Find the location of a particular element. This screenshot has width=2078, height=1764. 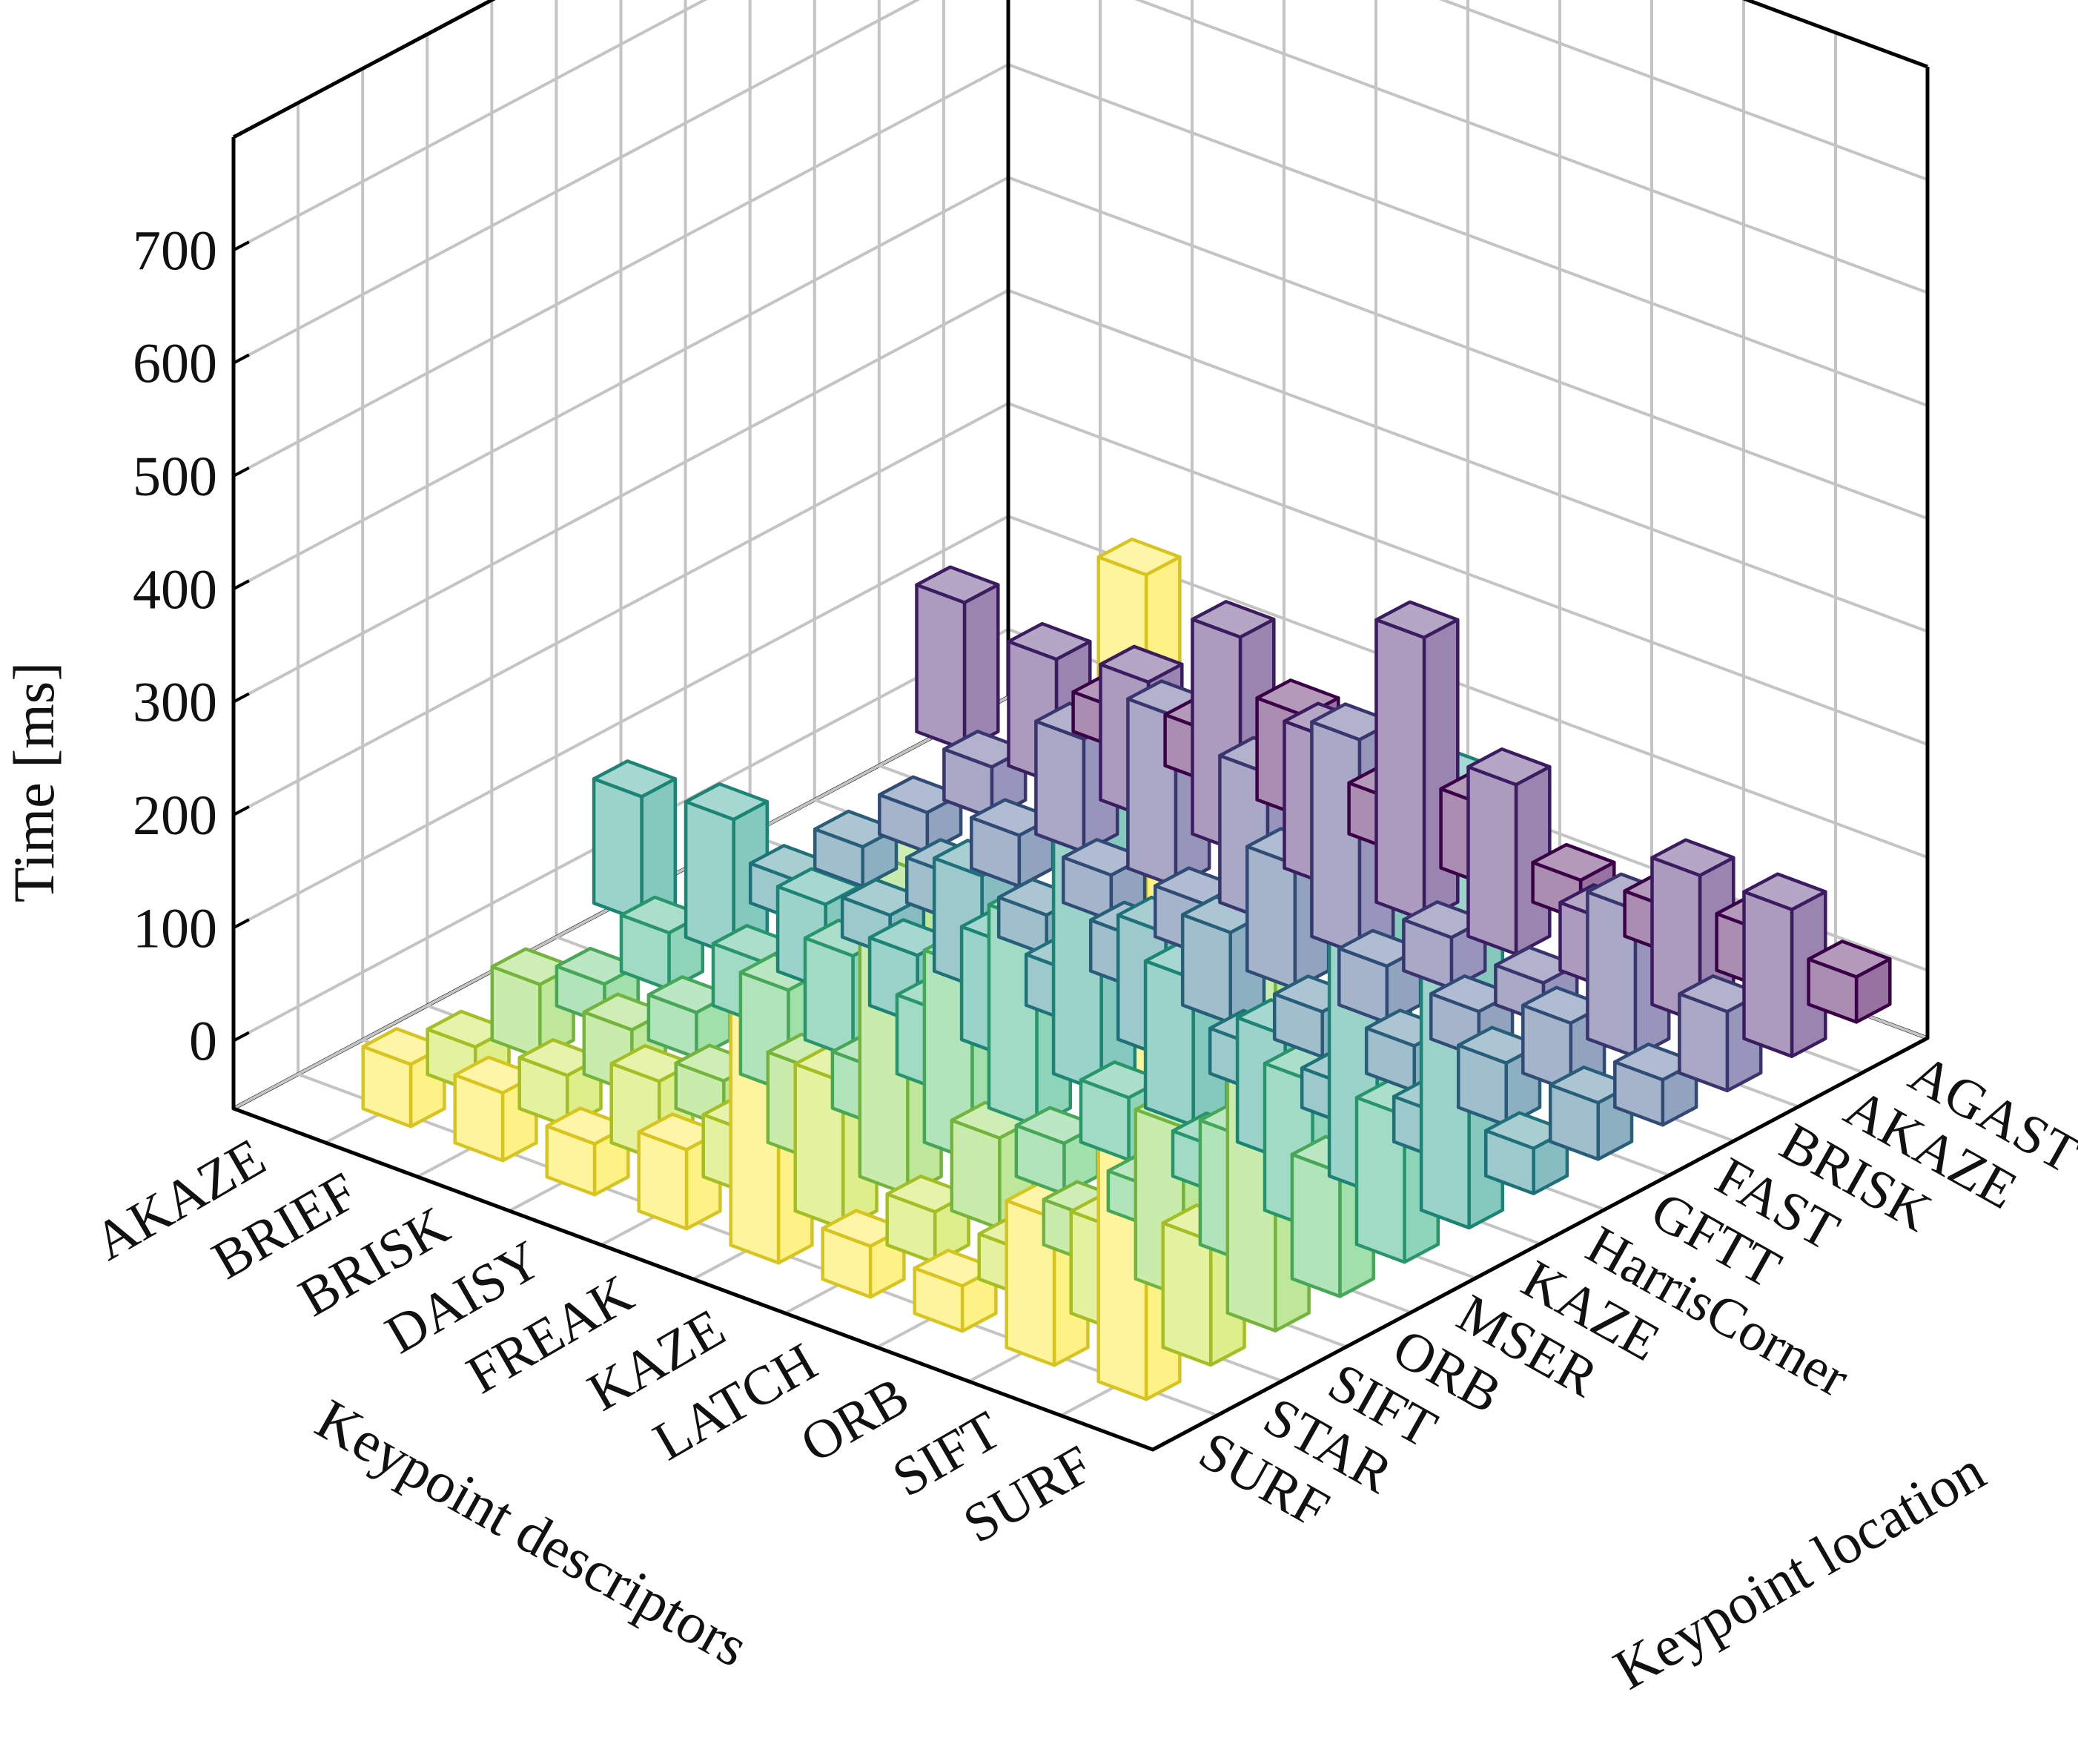

bar-sift-akaze is located at coordinates (1692, 931).